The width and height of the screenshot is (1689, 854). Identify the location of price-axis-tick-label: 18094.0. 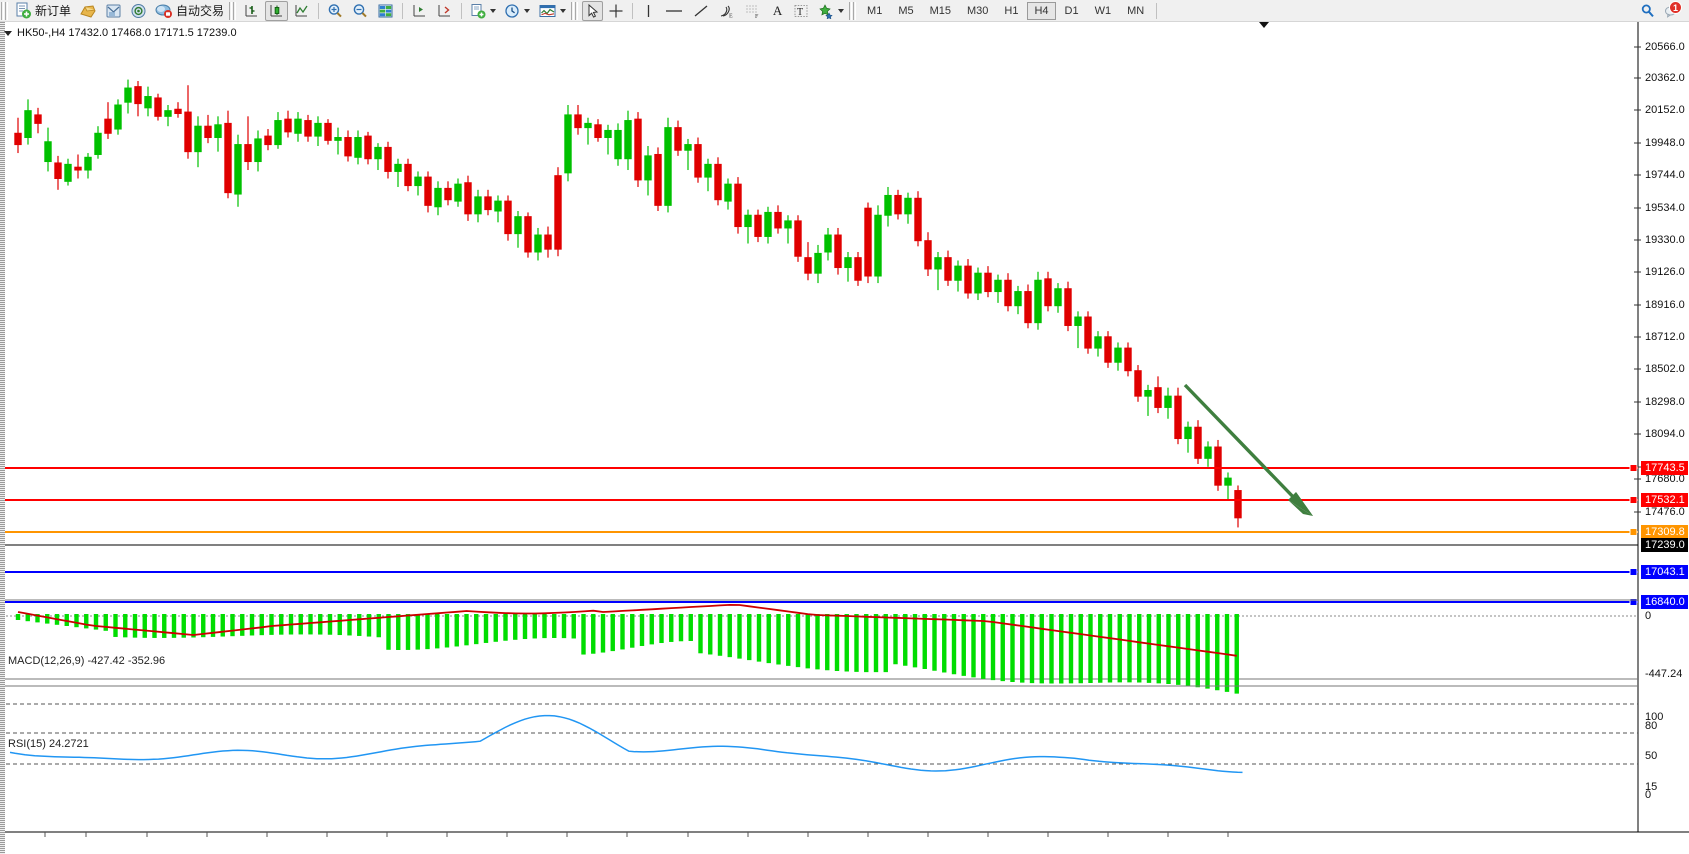
(1665, 434).